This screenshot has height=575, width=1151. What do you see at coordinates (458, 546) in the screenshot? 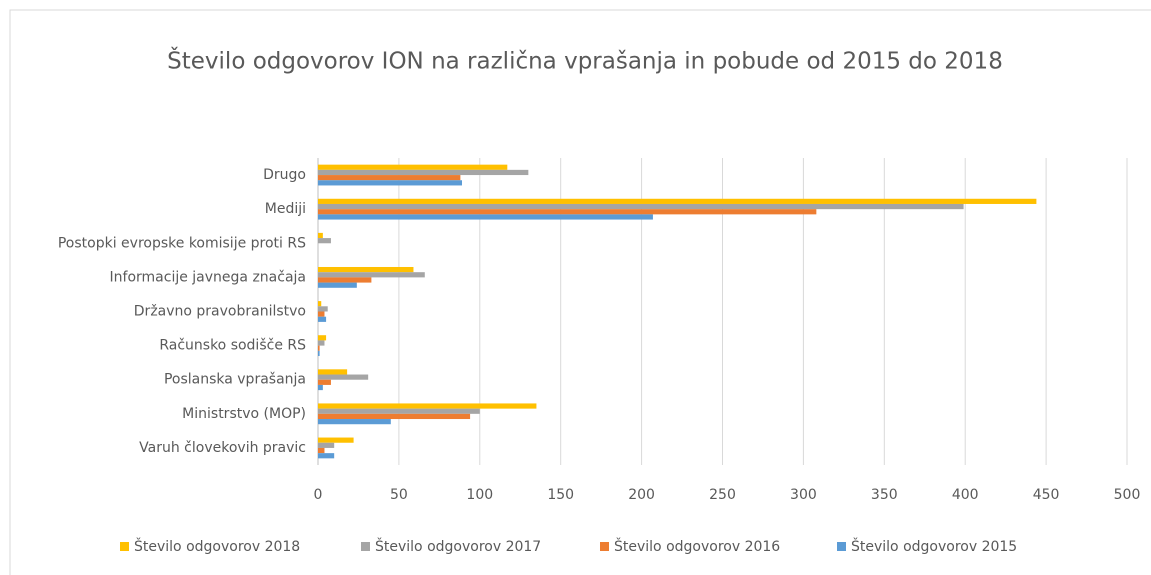
I see `legend-label: Število odgovorov 2017` at bounding box center [458, 546].